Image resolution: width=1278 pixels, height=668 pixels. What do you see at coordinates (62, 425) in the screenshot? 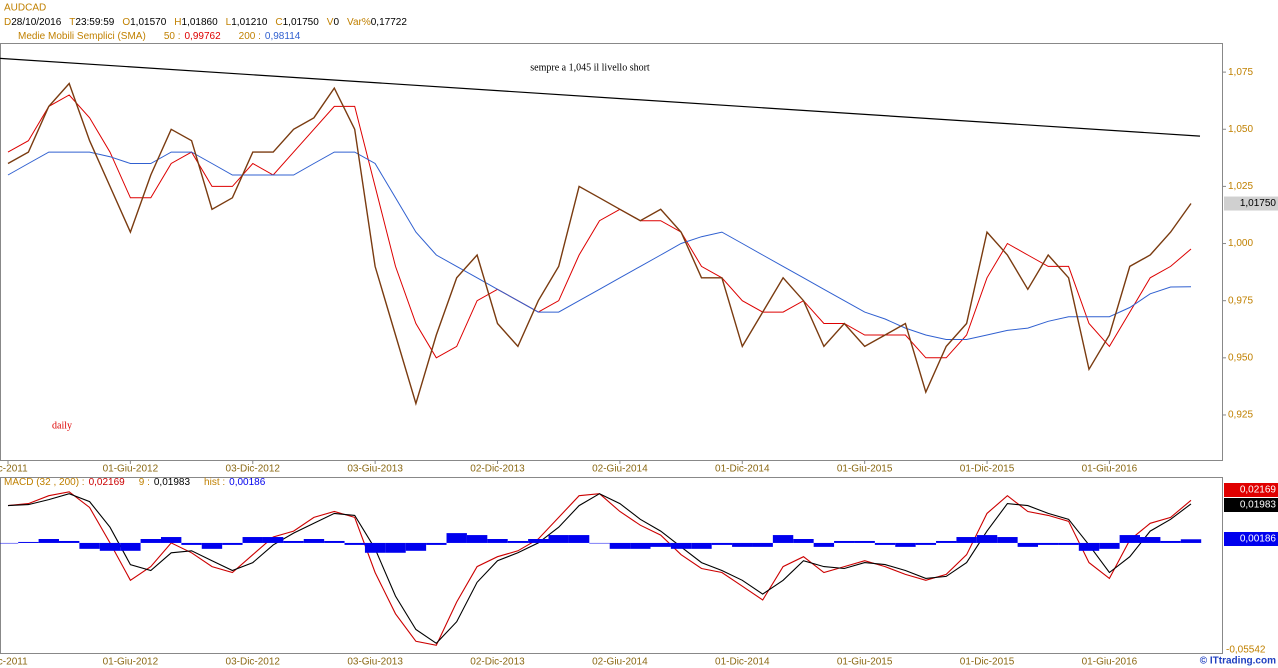
I see `annotation: daily` at bounding box center [62, 425].